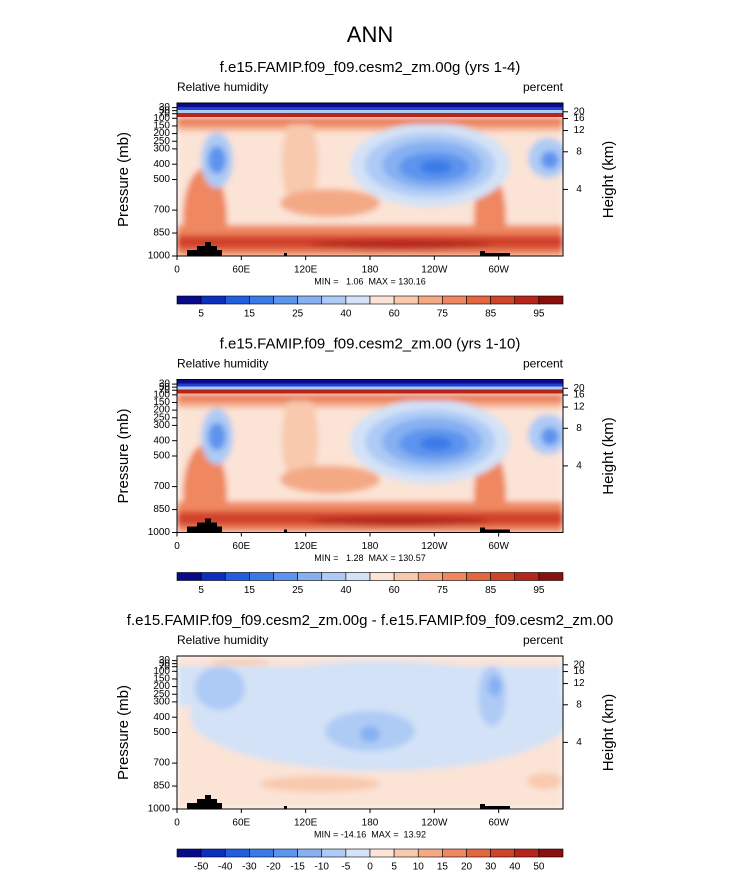 Image resolution: width=733 pixels, height=877 pixels. Describe the element at coordinates (161, 210) in the screenshot. I see `y-tick-label: 700` at that location.